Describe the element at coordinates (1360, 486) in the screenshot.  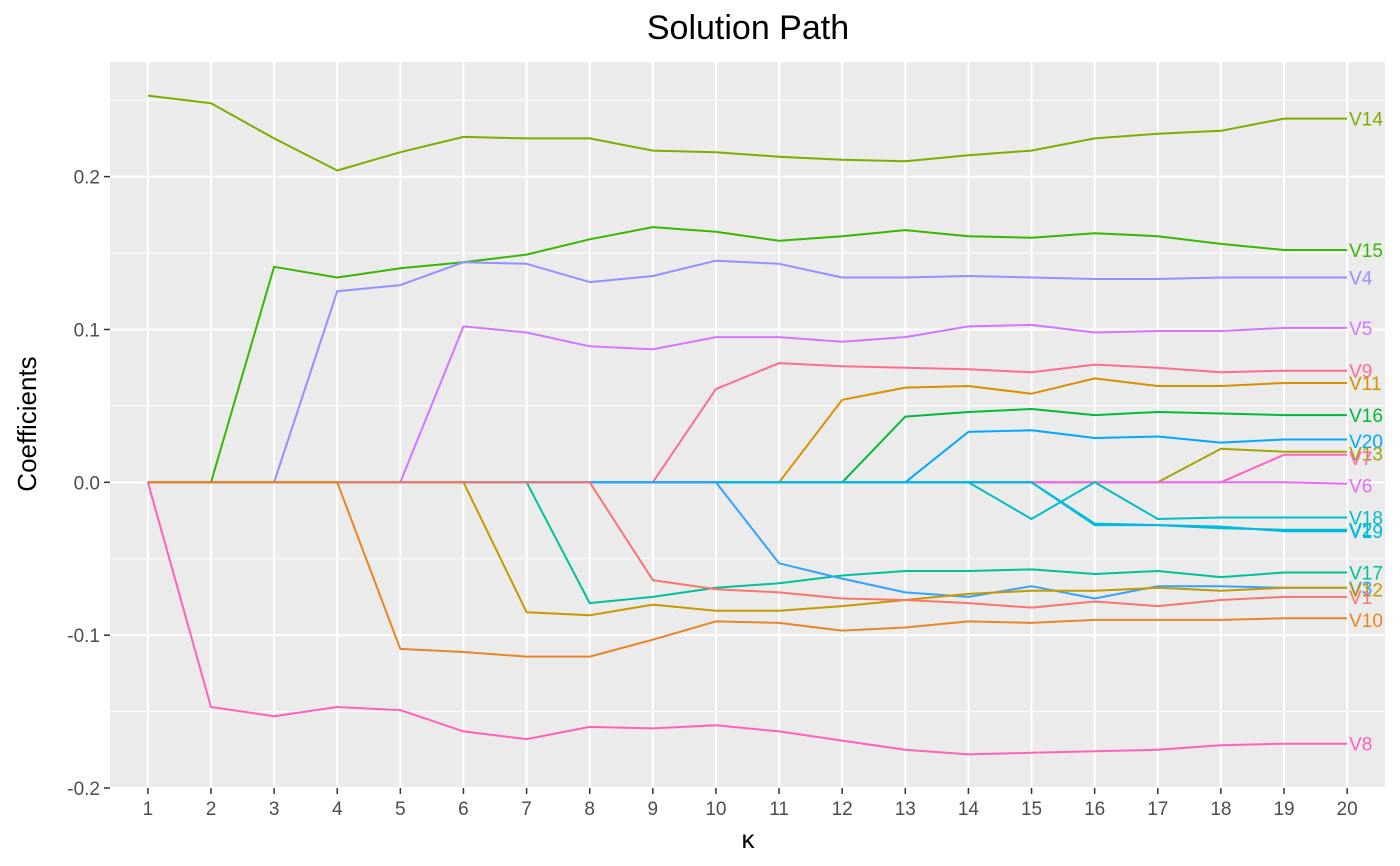
I see `series-label-v6: V6` at that location.